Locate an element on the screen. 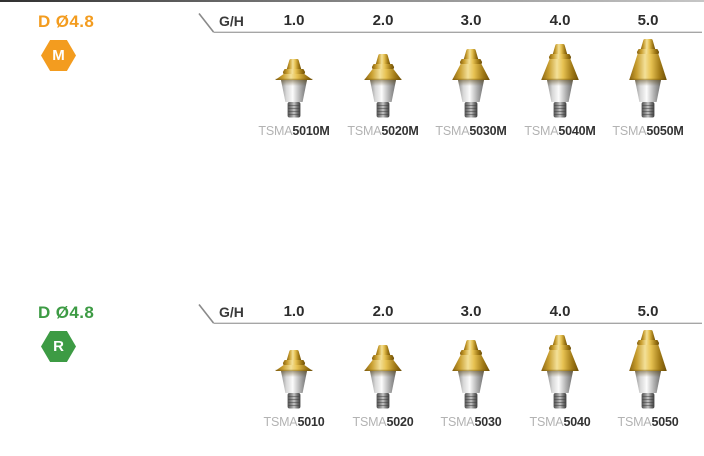 This screenshot has width=704, height=456. product-code: TSMA5030M is located at coordinates (471, 131).